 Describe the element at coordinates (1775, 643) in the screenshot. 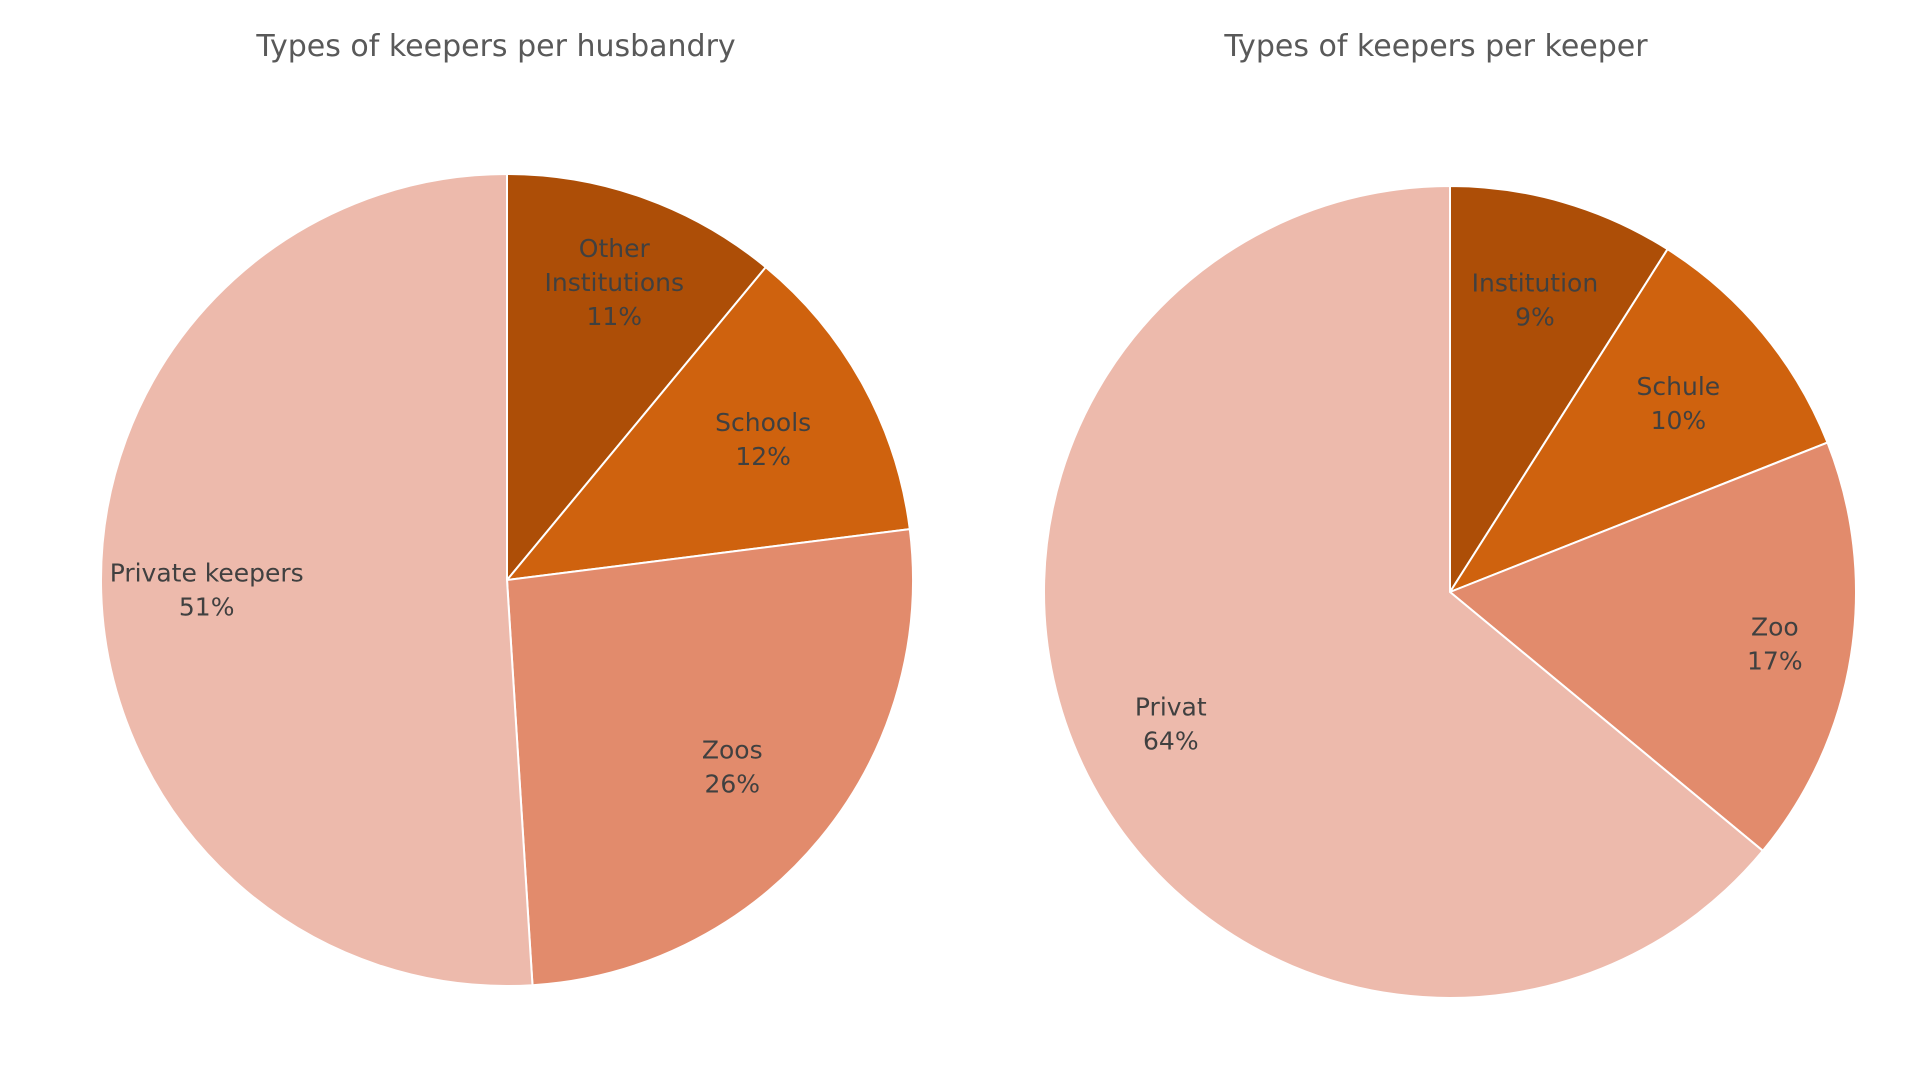

I see `pie-slice-label-keeper-2: Zoo 17%` at that location.